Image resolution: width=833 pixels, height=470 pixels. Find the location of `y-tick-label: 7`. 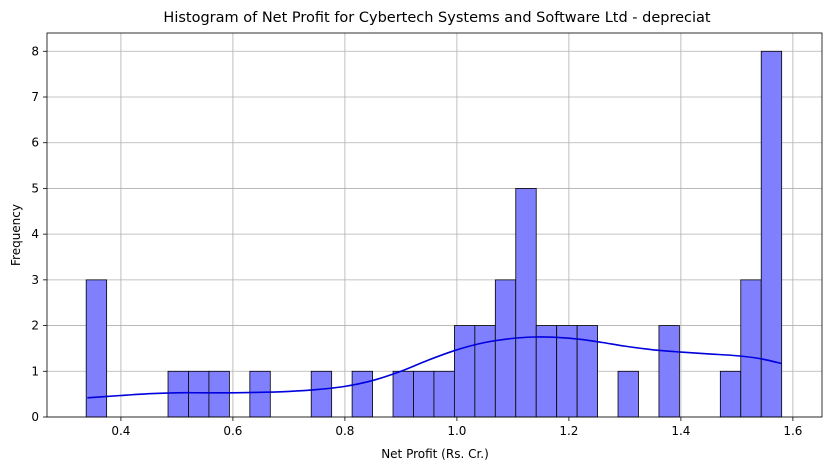

y-tick-label: 7 is located at coordinates (35, 97).